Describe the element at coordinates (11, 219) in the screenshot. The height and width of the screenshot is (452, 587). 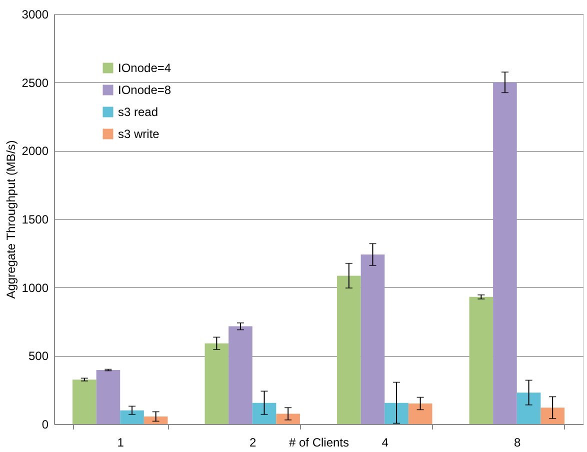
I see `y-axis-title: Aggregate Throughput (MB/s)` at that location.